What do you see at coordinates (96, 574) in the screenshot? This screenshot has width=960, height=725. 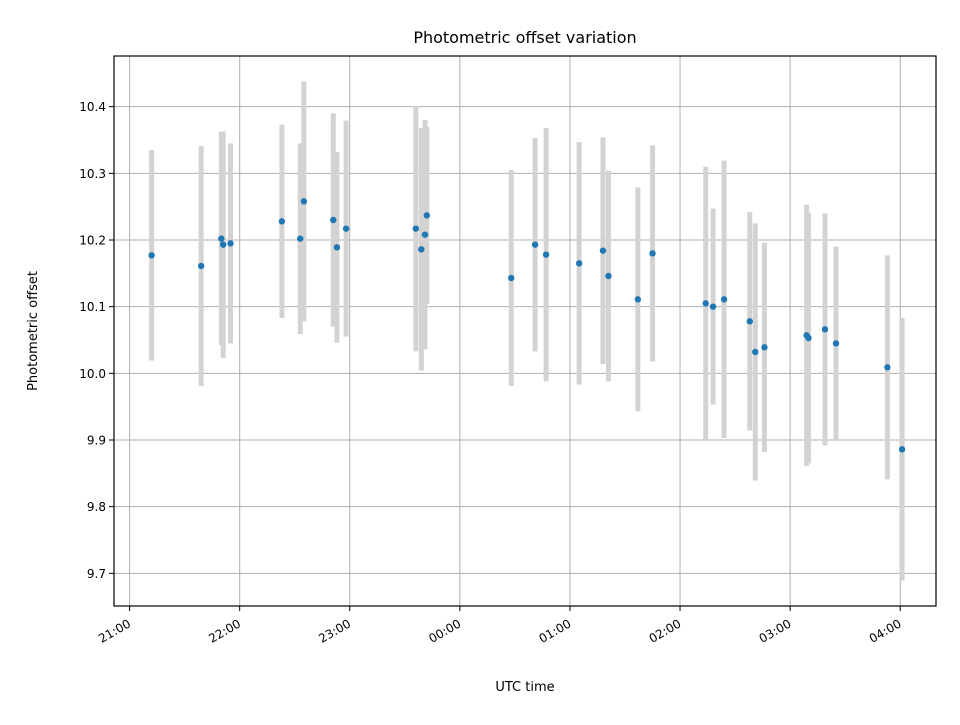 I see `y-tick-label: 9.7` at bounding box center [96, 574].